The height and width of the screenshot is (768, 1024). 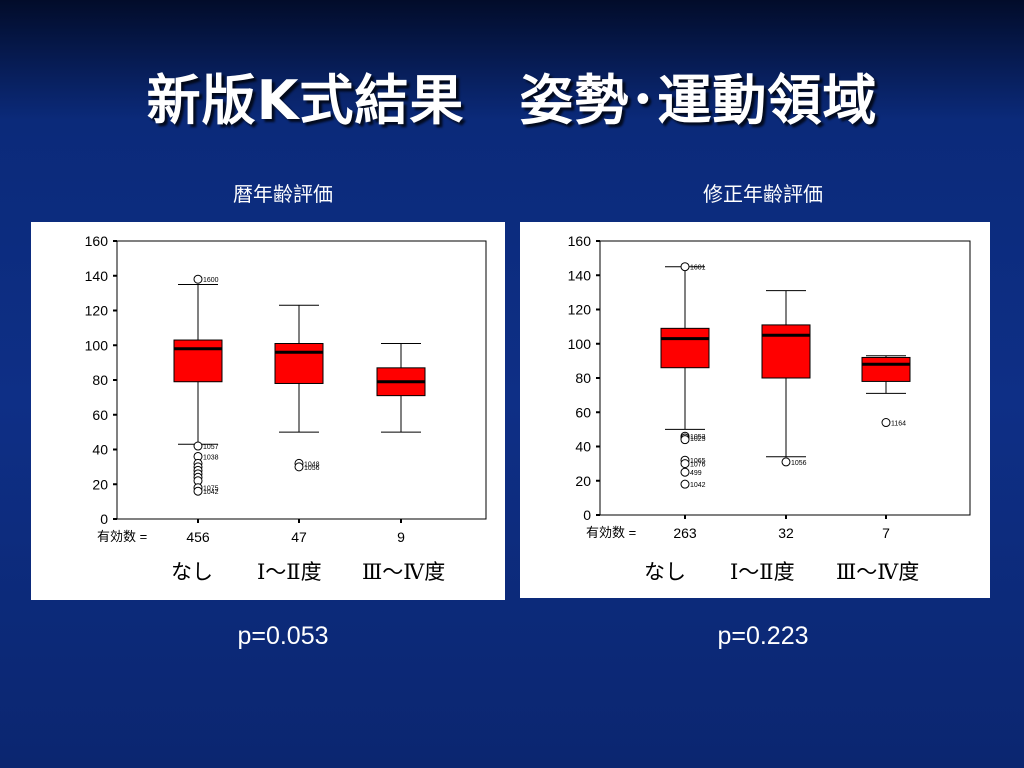 What do you see at coordinates (512, 100) in the screenshot?
I see `slide-title: 新版K式結果 姿勢･運動領域` at bounding box center [512, 100].